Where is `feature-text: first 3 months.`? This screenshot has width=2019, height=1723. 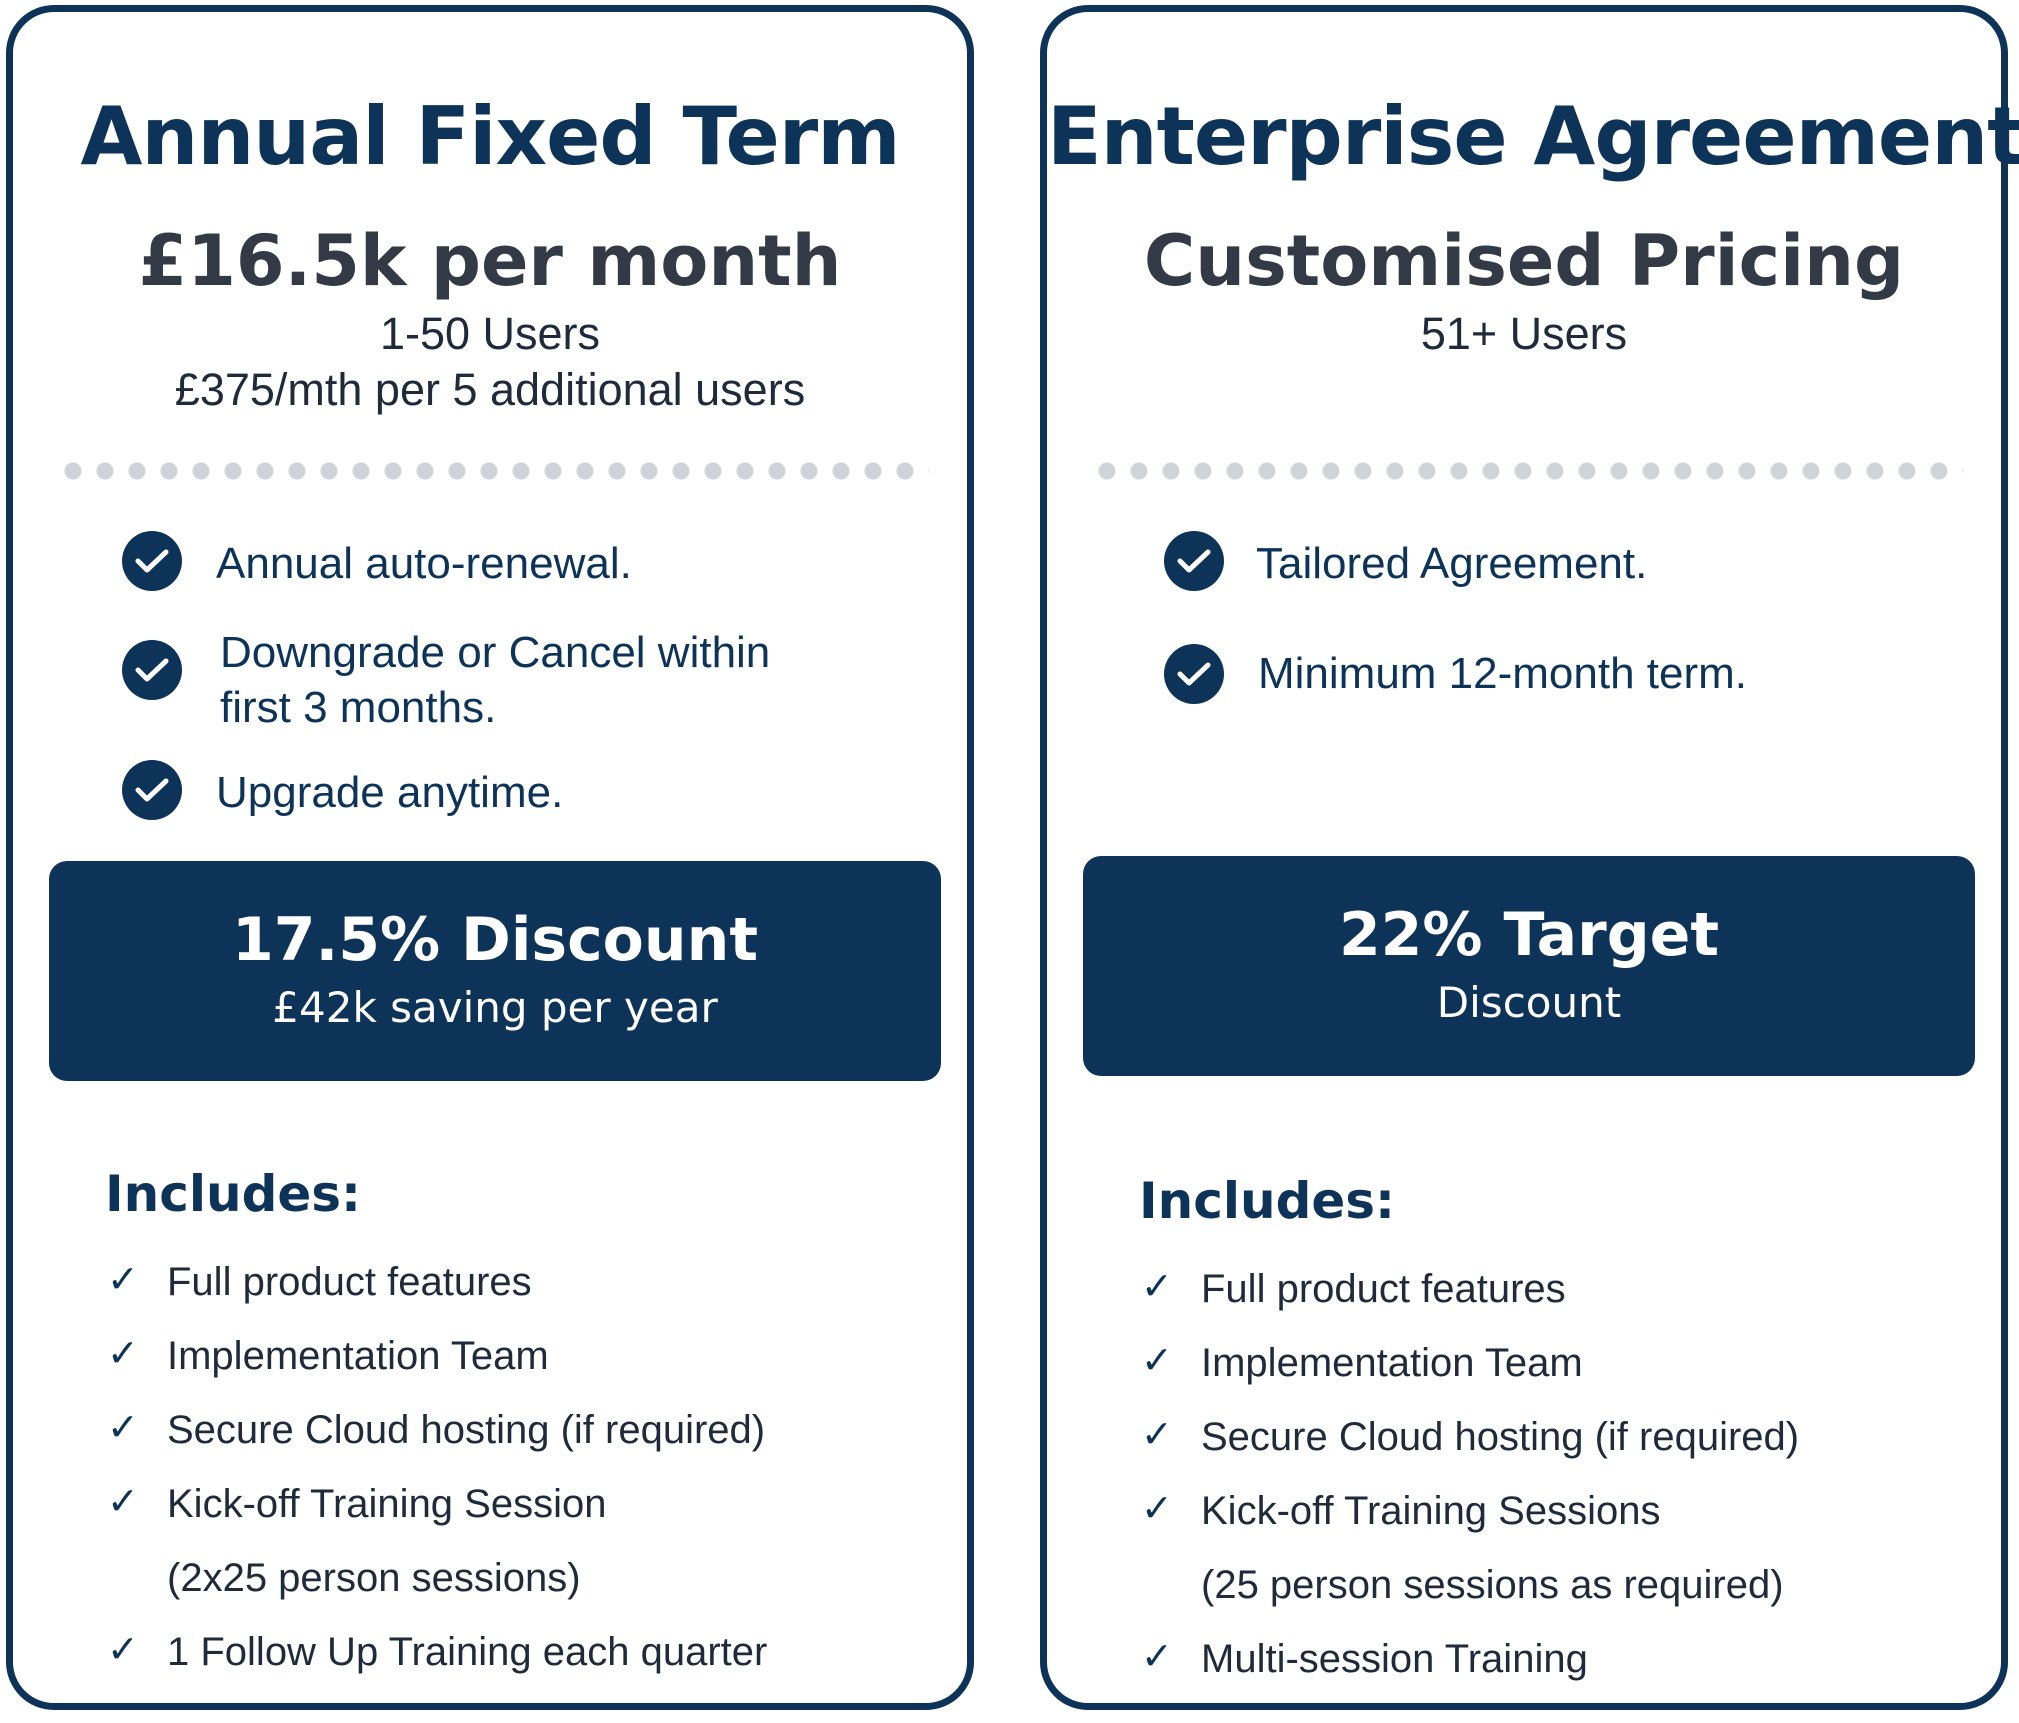 feature-text: first 3 months. is located at coordinates (358, 707).